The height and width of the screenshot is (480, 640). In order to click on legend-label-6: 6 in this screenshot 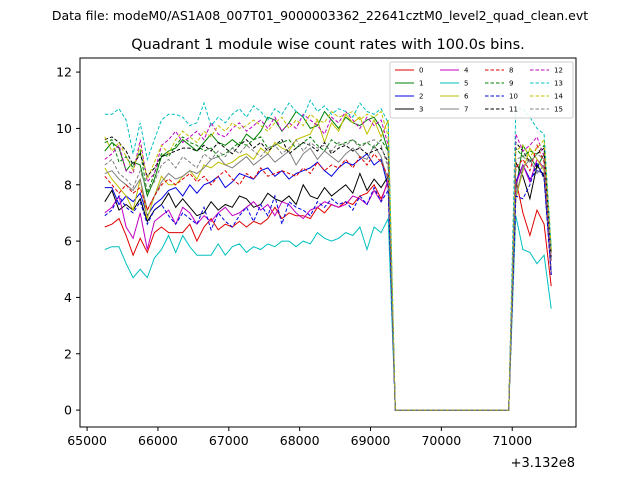, I will do `click(466, 97)`.